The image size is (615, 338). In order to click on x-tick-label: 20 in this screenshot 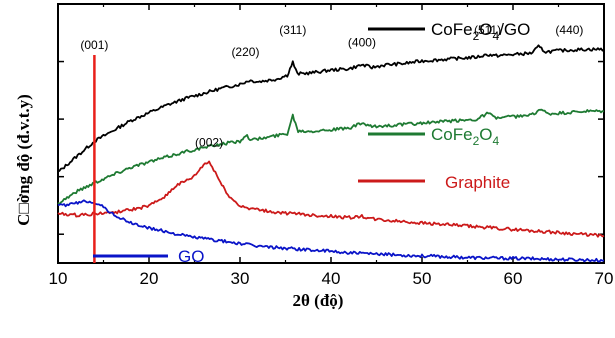, I will do `click(149, 278)`.